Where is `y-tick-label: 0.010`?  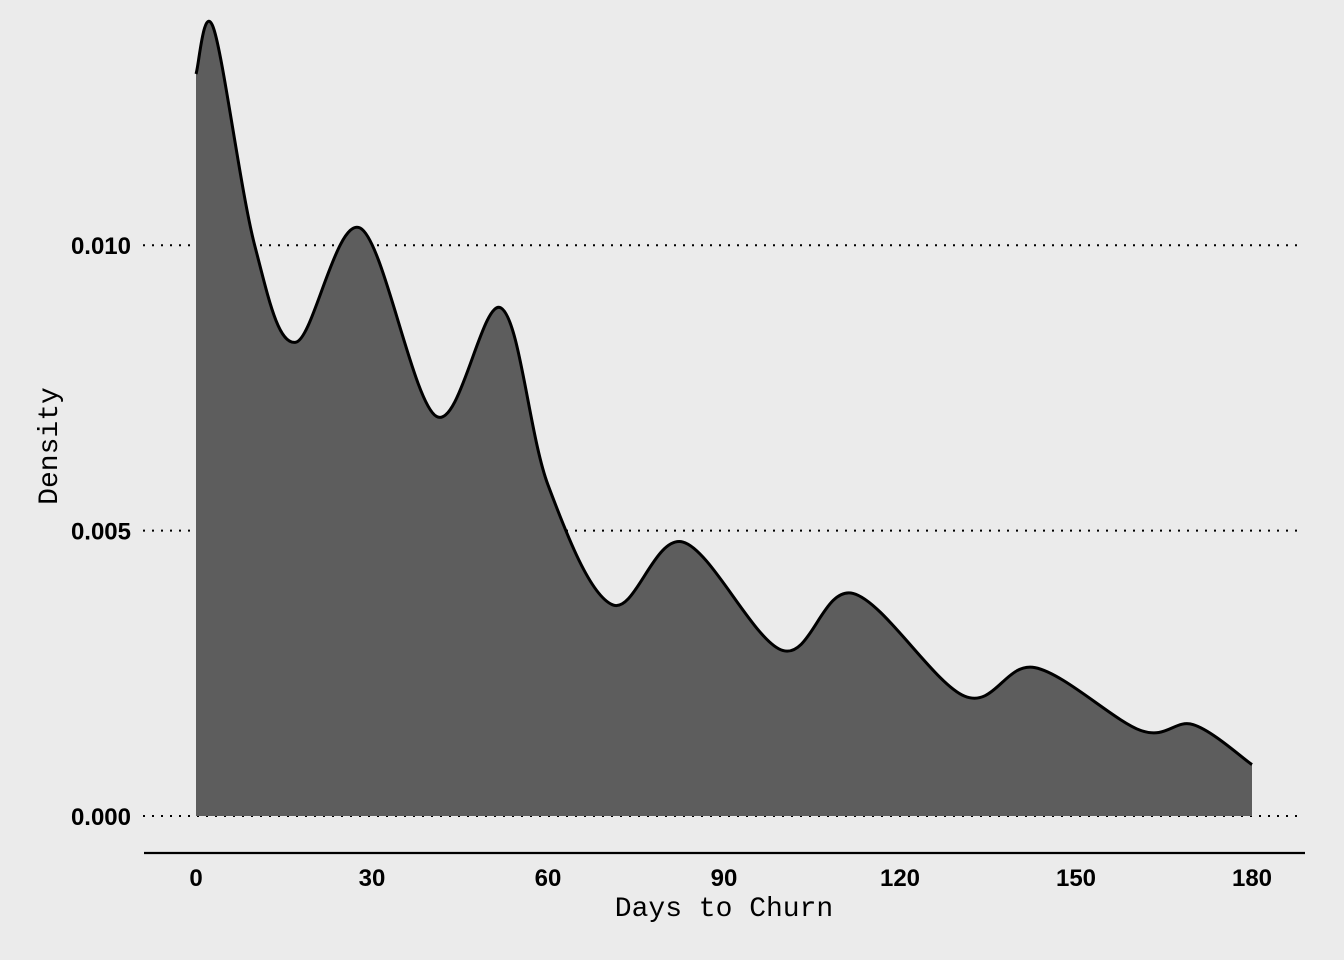
y-tick-label: 0.010 is located at coordinates (101, 246).